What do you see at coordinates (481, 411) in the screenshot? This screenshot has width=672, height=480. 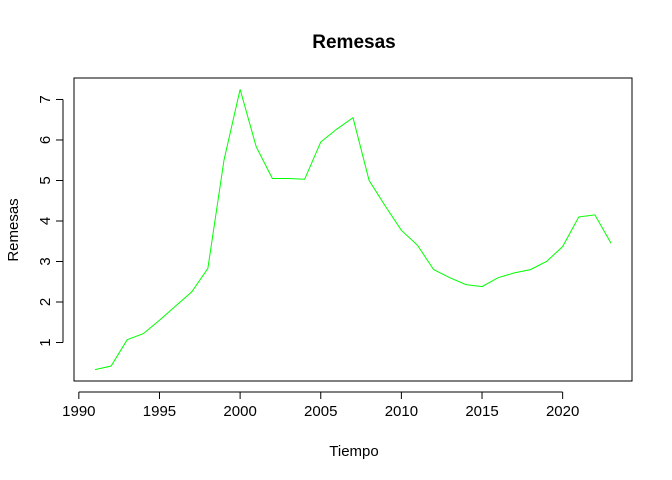 I see `x-tick-label: 2015` at bounding box center [481, 411].